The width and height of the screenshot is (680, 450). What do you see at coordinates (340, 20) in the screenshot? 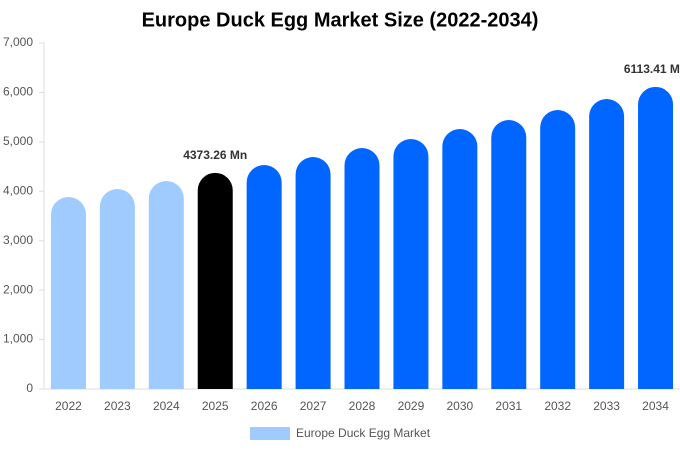
I see `chart-title: Europe Duck Egg Market Size (2022-2034)` at bounding box center [340, 20].